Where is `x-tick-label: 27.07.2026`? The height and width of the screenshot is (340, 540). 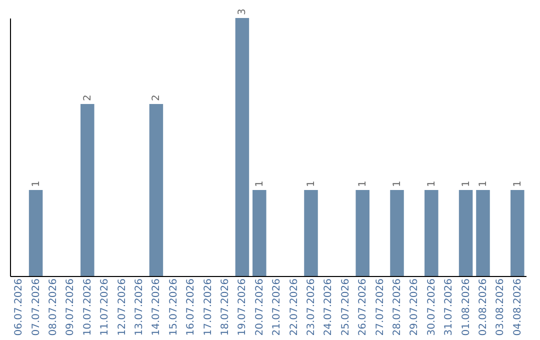 x-tick-label: 27.07.2026 is located at coordinates (380, 307).